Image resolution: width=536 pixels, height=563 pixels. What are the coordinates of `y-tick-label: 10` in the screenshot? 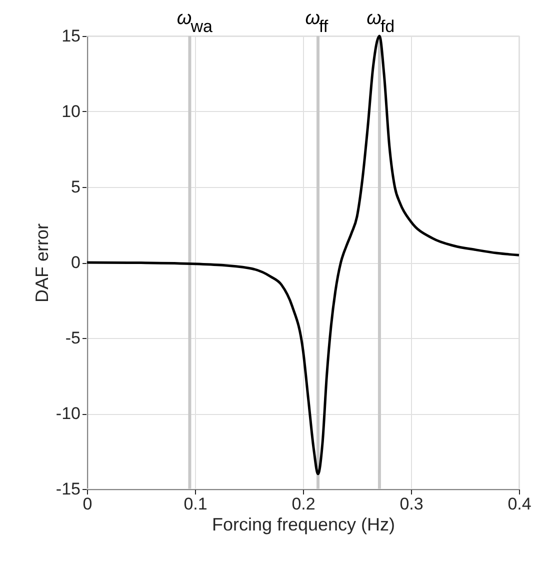 It's located at (71, 111).